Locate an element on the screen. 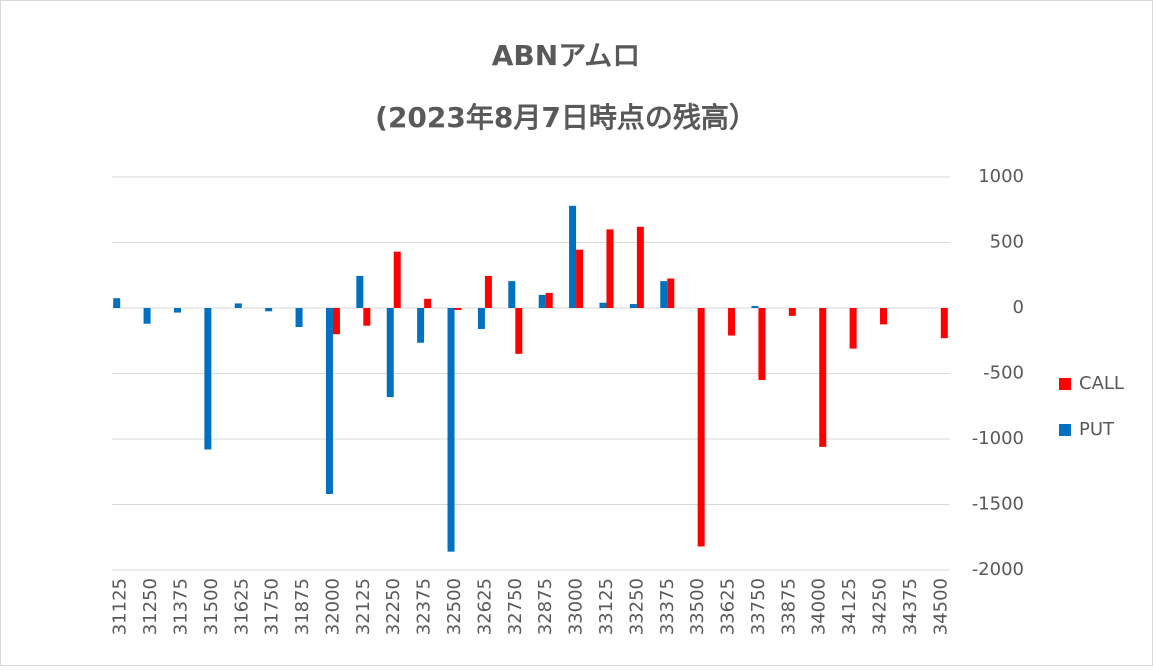 Image resolution: width=1153 pixels, height=670 pixels. x-tick-label: 33500 is located at coordinates (697, 606).